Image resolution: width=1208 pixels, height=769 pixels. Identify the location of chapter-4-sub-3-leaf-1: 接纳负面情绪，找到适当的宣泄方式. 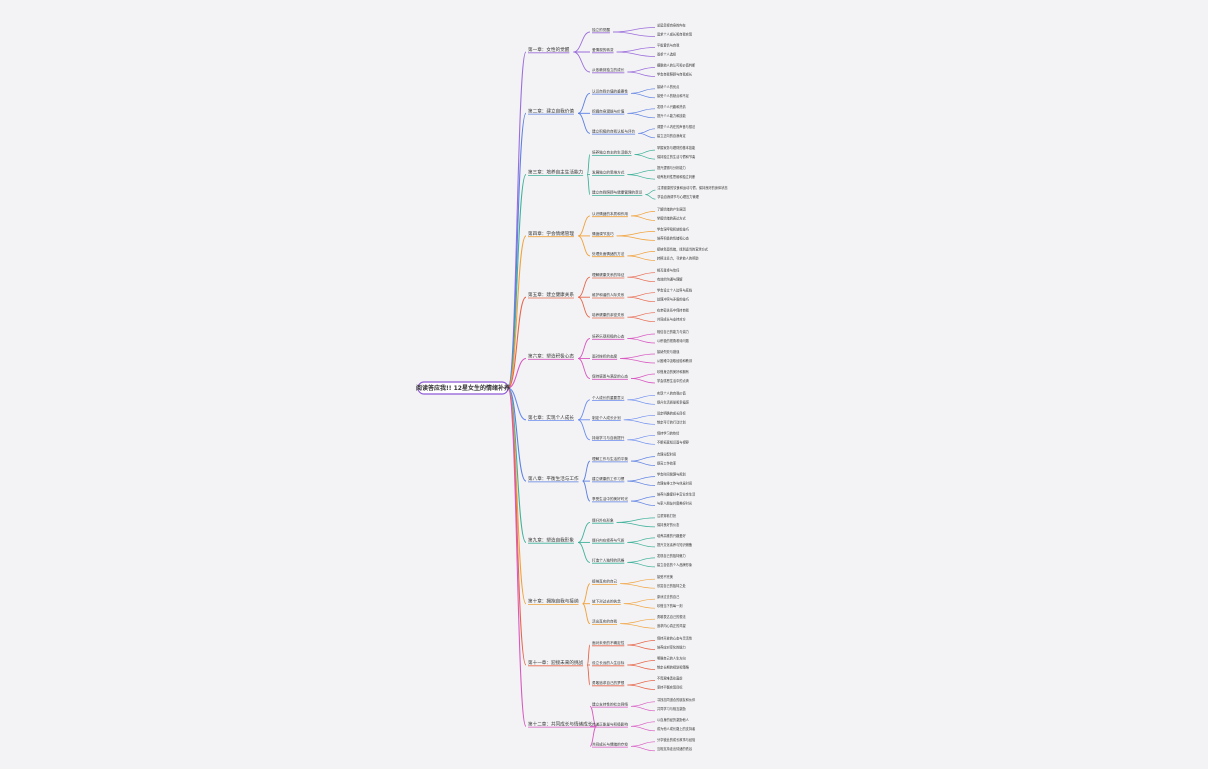
(683, 248).